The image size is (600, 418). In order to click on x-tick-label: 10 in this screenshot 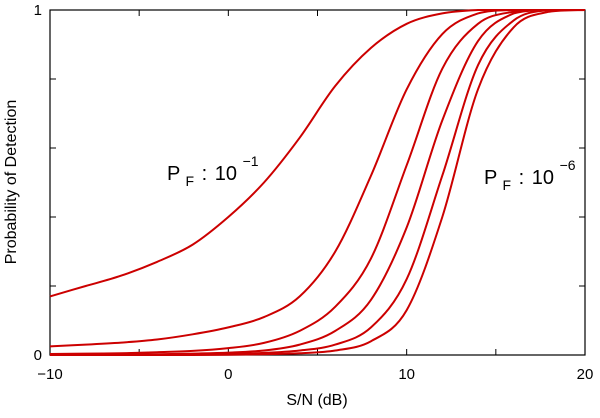, I will do `click(406, 374)`.